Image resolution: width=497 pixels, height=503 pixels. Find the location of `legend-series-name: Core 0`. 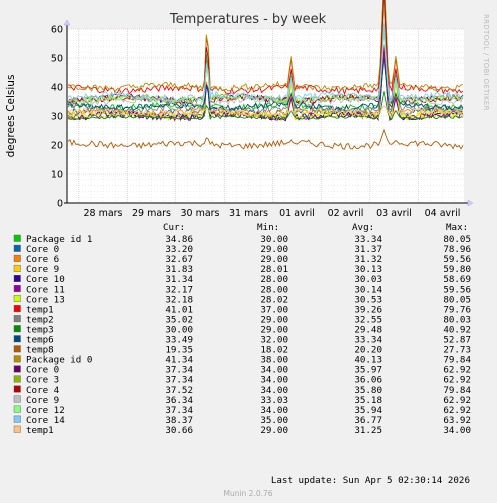

legend-series-name: Core 0 is located at coordinates (42, 370).